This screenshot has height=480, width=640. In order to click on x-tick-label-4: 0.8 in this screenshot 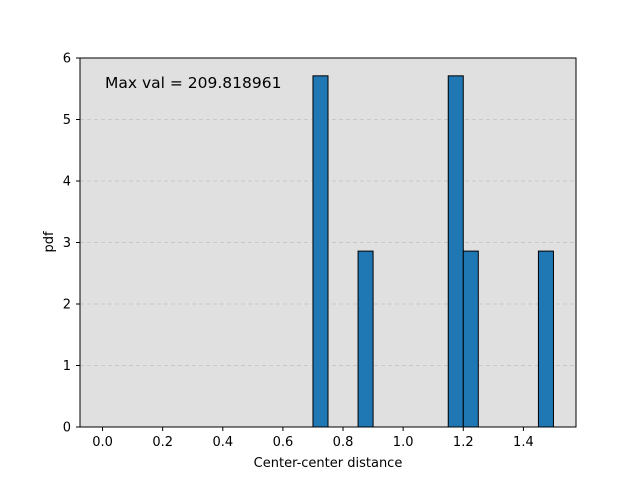, I will do `click(343, 442)`.